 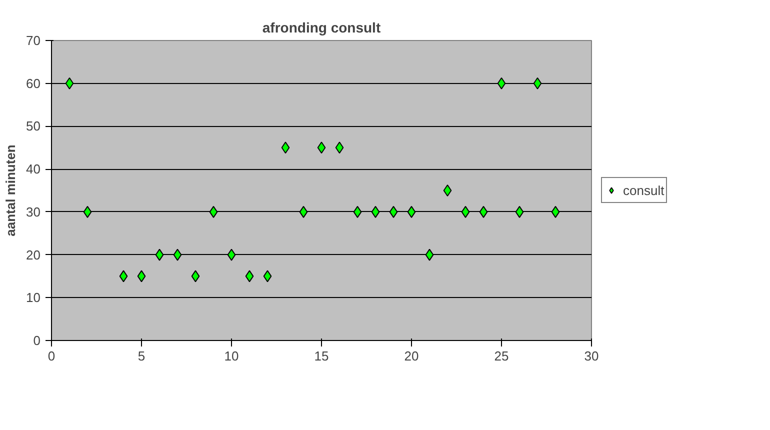 I want to click on y-tick-label: 60, so click(x=33, y=83).